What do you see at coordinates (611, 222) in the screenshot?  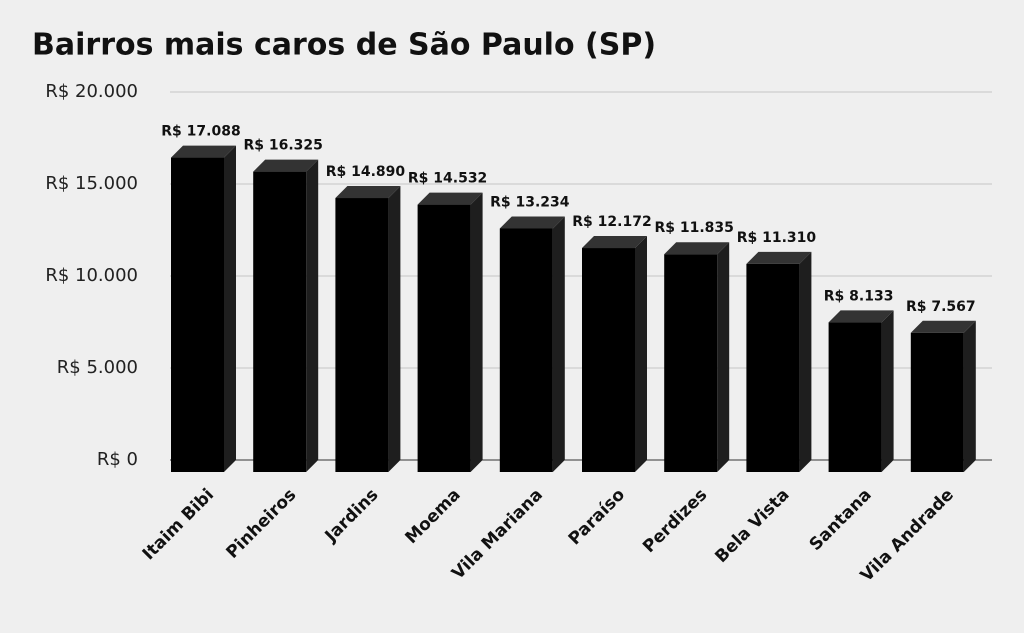 I see `value-label: R$ 12.172` at bounding box center [611, 222].